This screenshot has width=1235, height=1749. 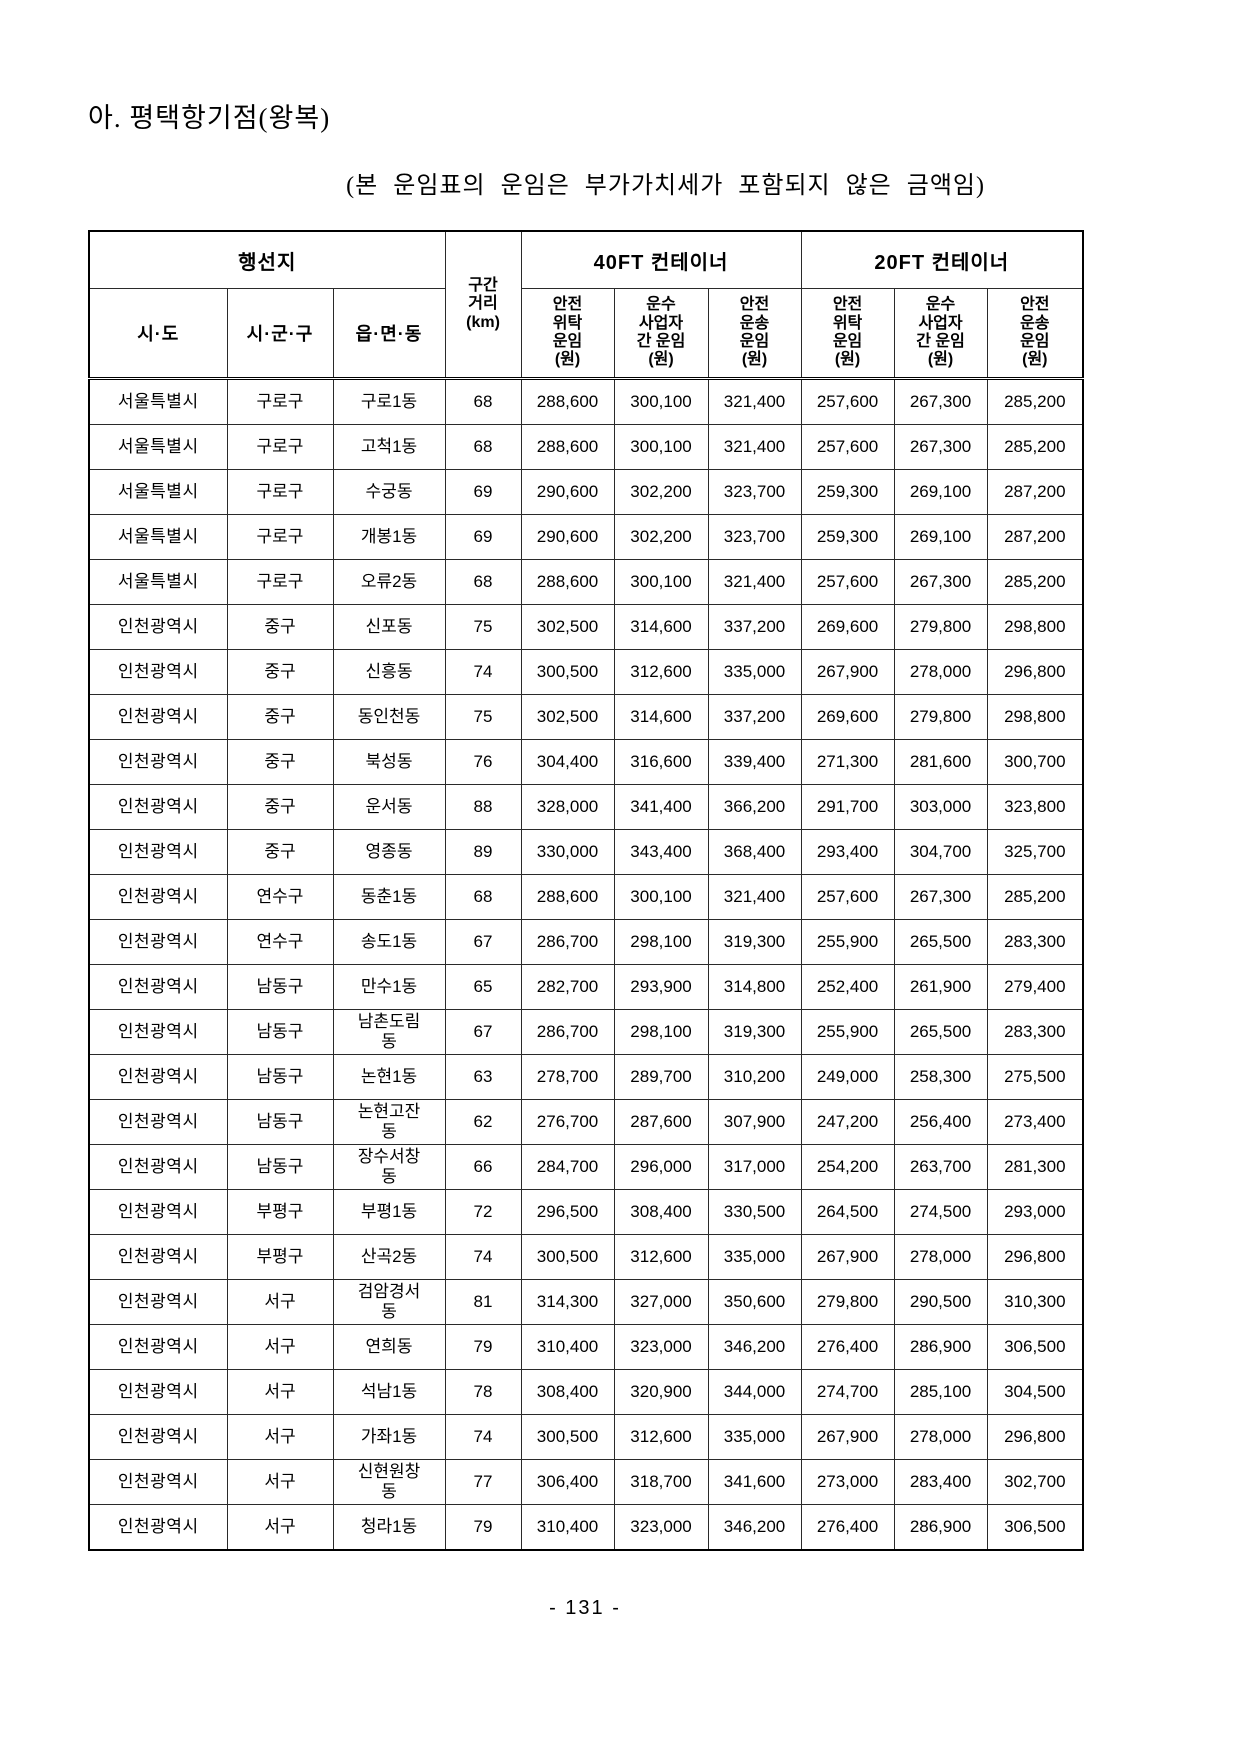 What do you see at coordinates (567, 897) in the screenshot?
I see `cell-40ft-consign-fare: 288,600` at bounding box center [567, 897].